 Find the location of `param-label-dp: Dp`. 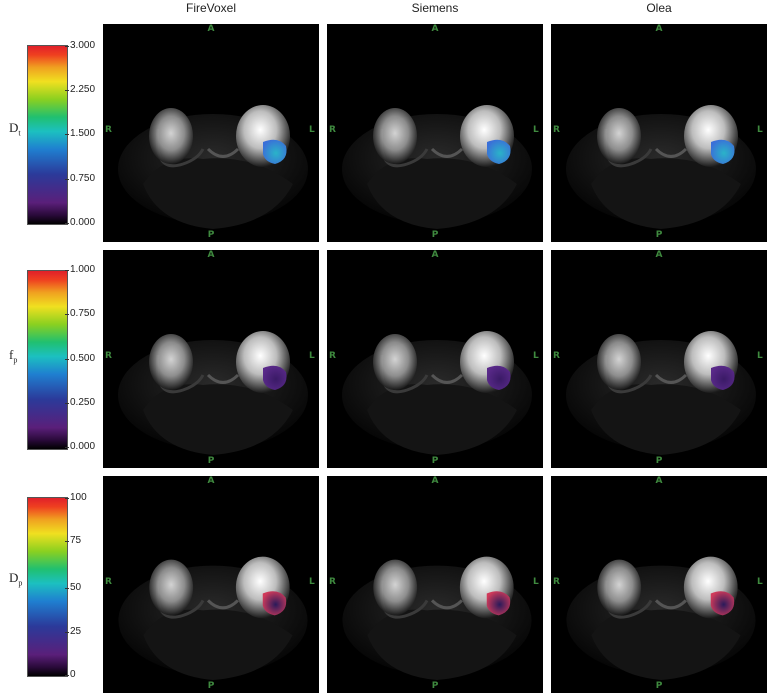

param-label-dp: Dp is located at coordinates (16, 579).